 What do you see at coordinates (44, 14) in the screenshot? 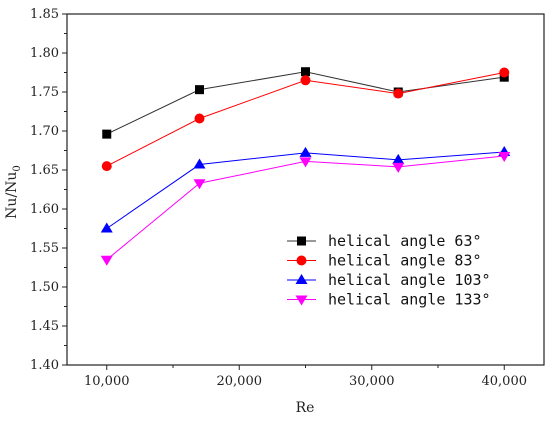
I see `y-tick-label: 1.85` at bounding box center [44, 14].